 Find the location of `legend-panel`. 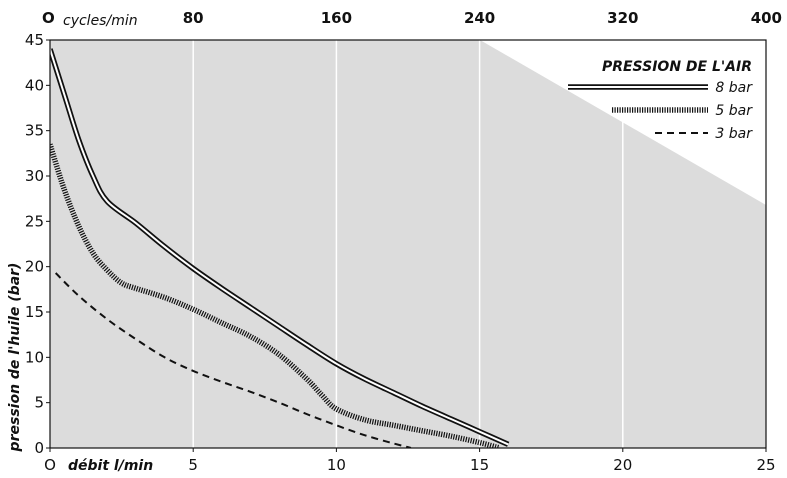

legend-panel is located at coordinates (623, 122).